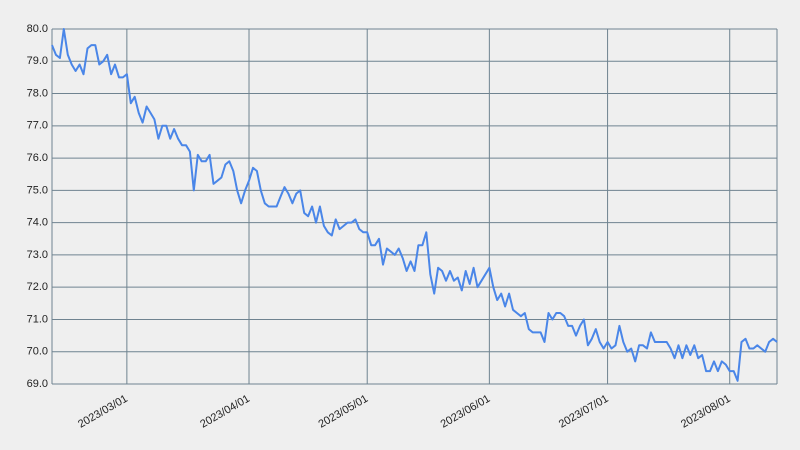 The height and width of the screenshot is (450, 800). Describe the element at coordinates (37, 126) in the screenshot. I see `y-tick-label: 77.0` at that location.